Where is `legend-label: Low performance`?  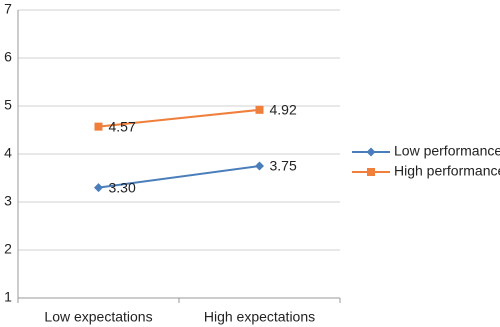
legend-label: Low performance is located at coordinates (447, 151).